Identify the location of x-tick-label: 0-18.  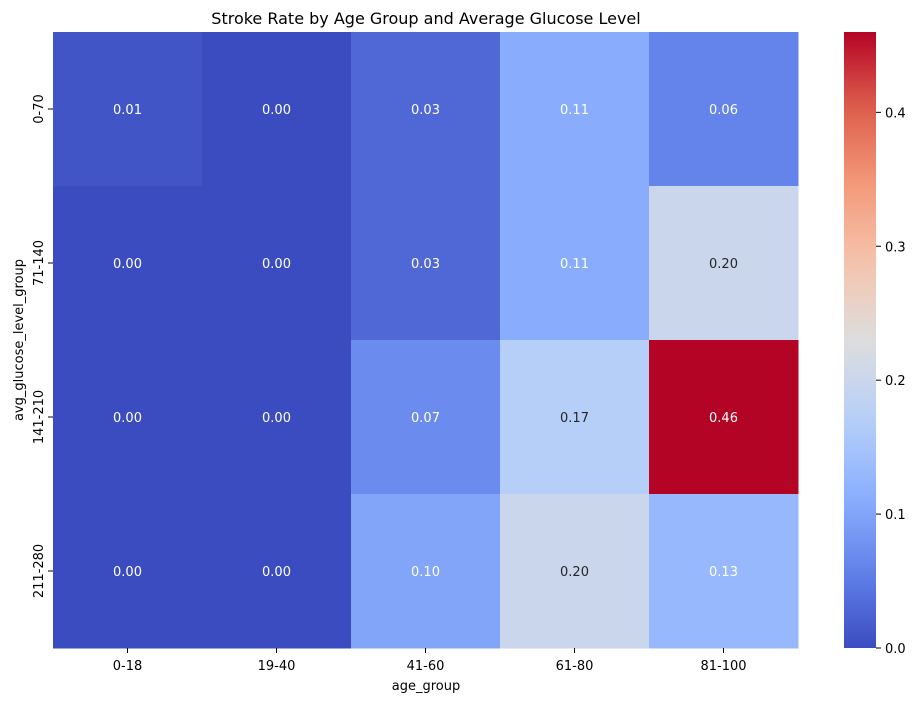
(128, 666).